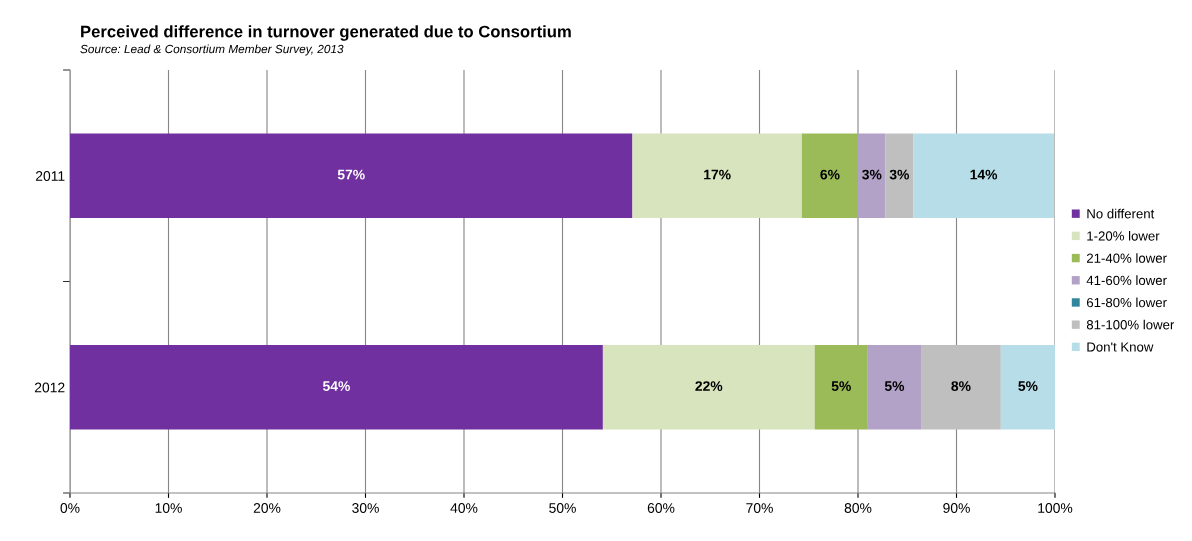 This screenshot has height=541, width=1192. What do you see at coordinates (365, 508) in the screenshot?
I see `x-tick-label: 30%` at bounding box center [365, 508].